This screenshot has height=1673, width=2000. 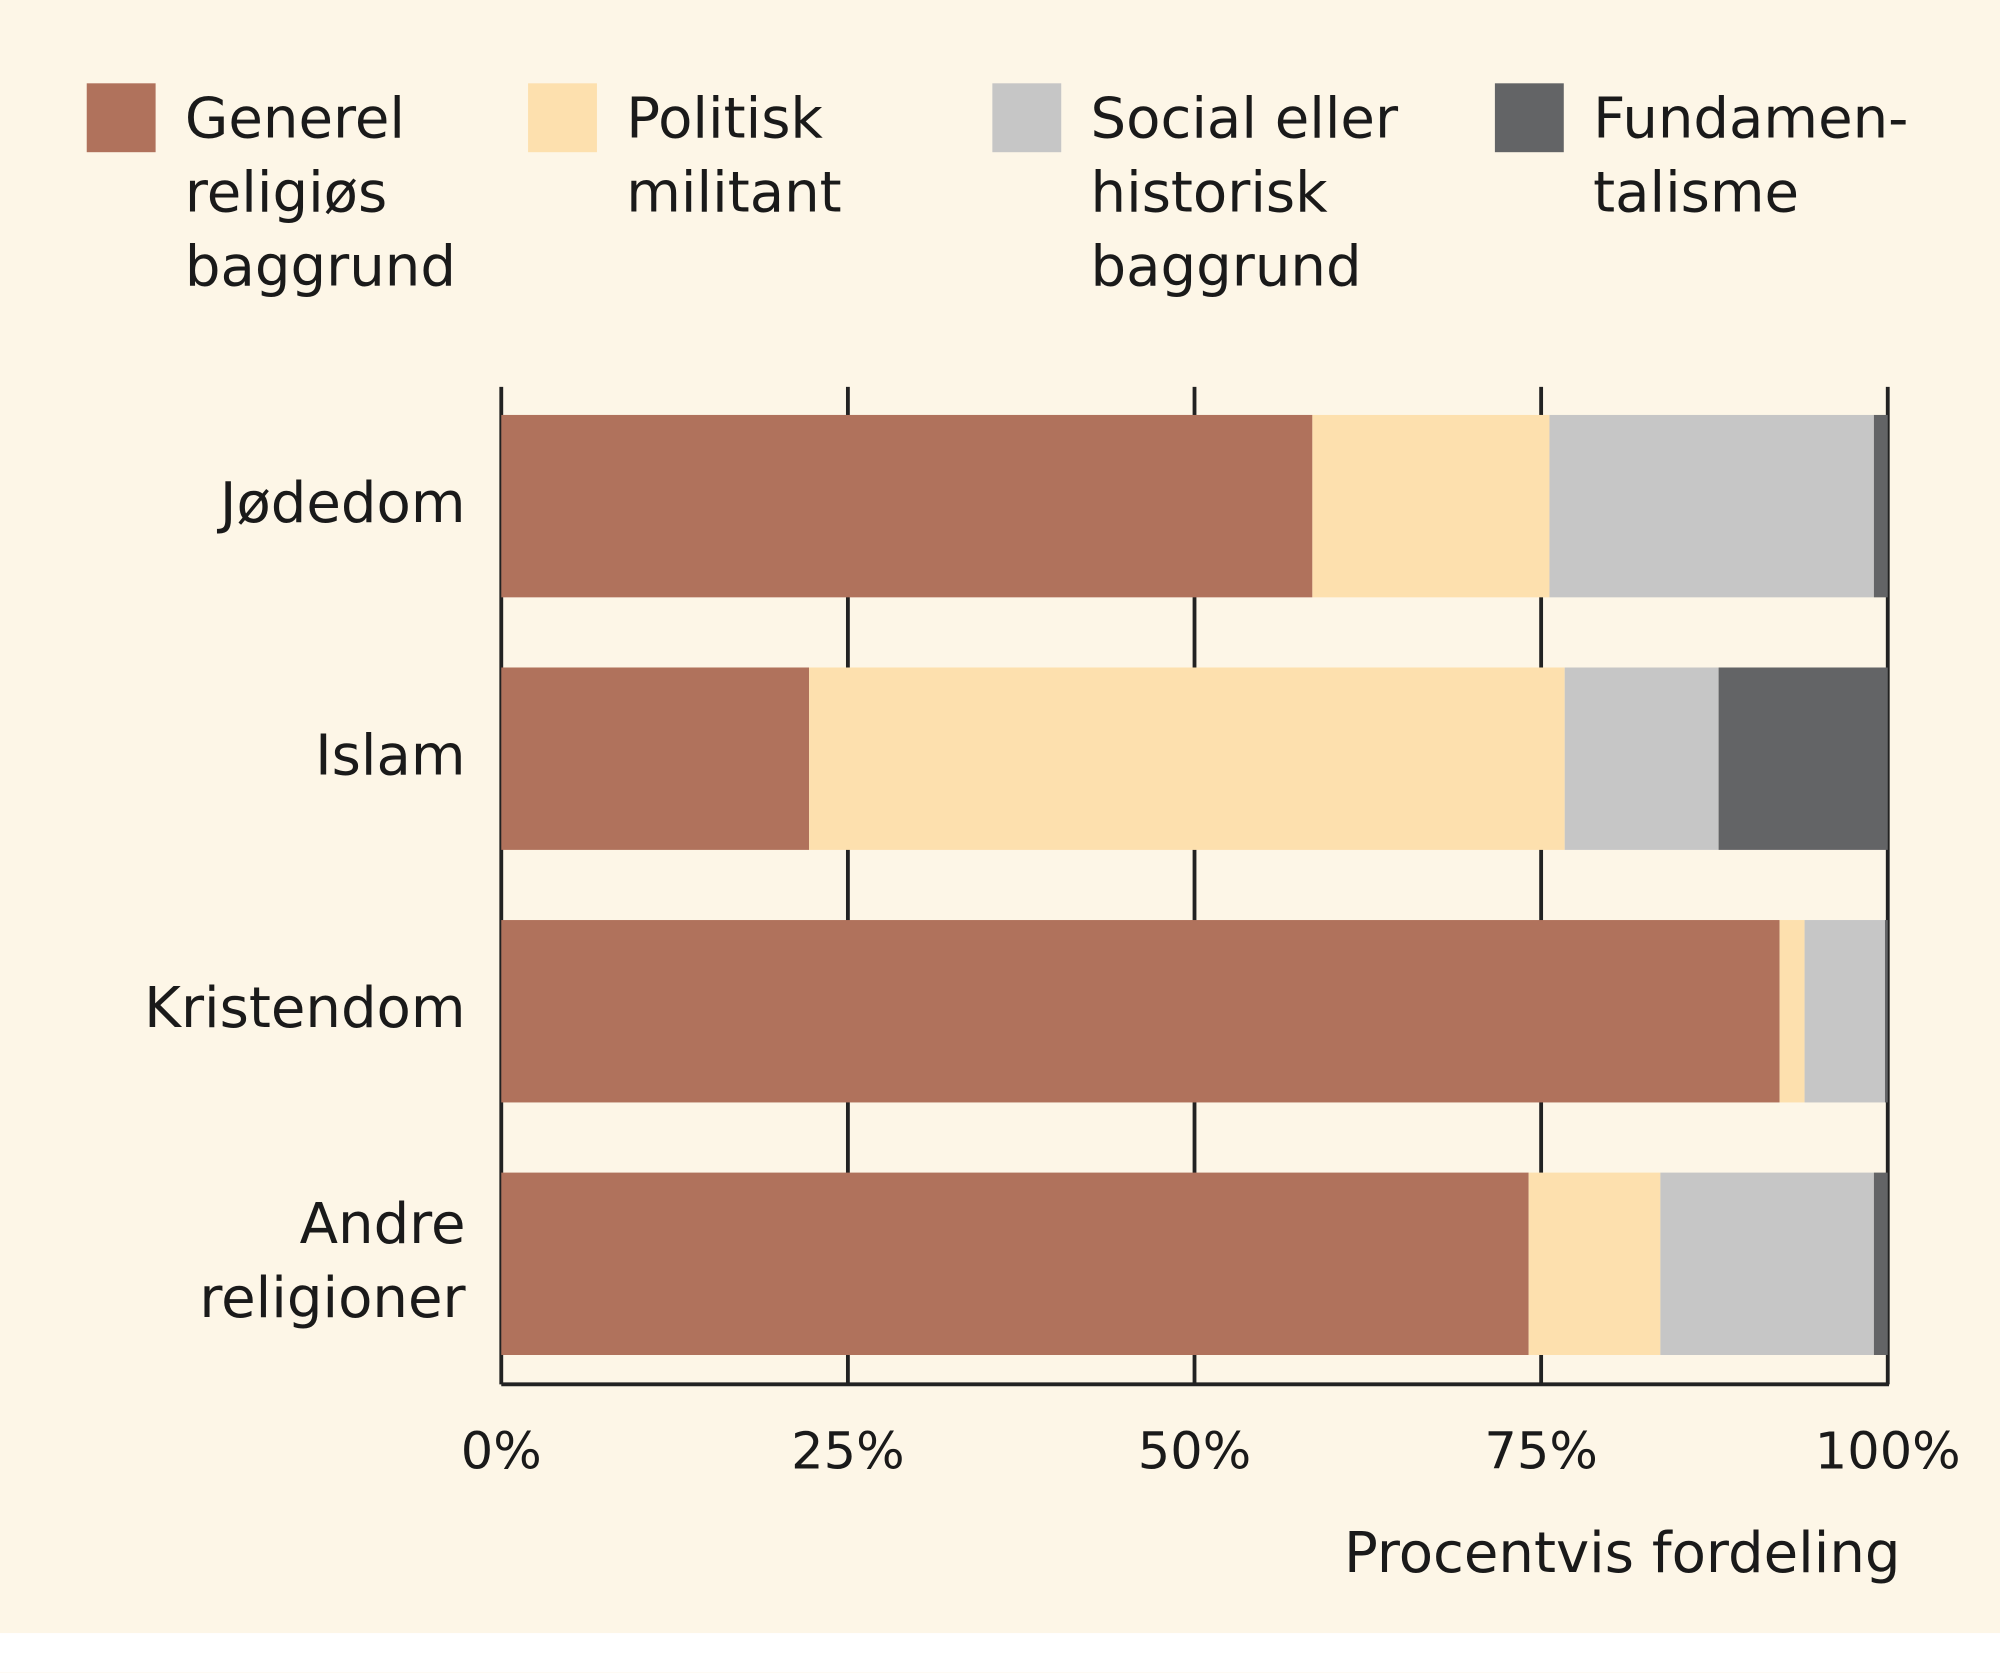 What do you see at coordinates (733, 155) in the screenshot?
I see `legend-label: Politisk militant` at bounding box center [733, 155].